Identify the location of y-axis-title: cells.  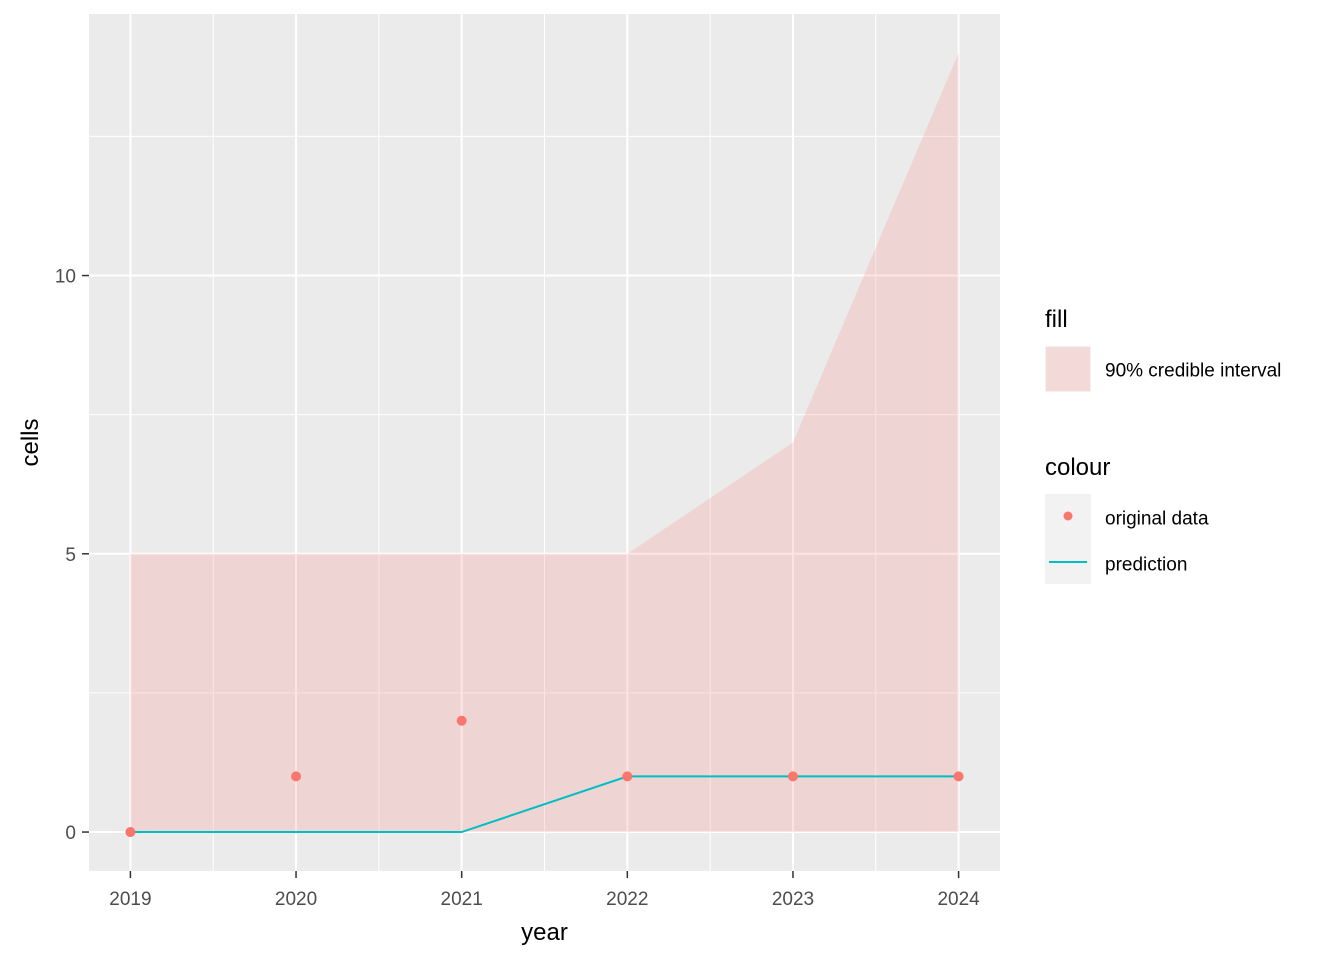
(30, 442).